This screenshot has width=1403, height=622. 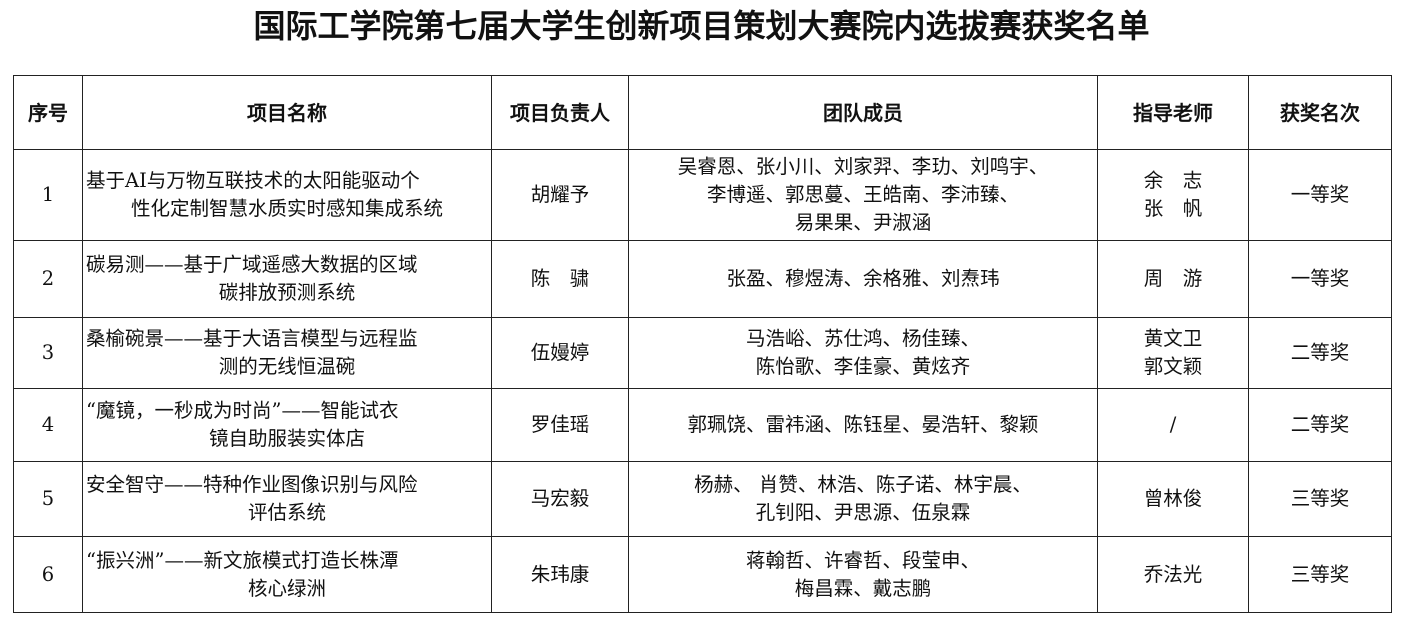 I want to click on project-name: “振兴洲”——新文旅模式打造长株潭核心绿洲, so click(x=287, y=574).